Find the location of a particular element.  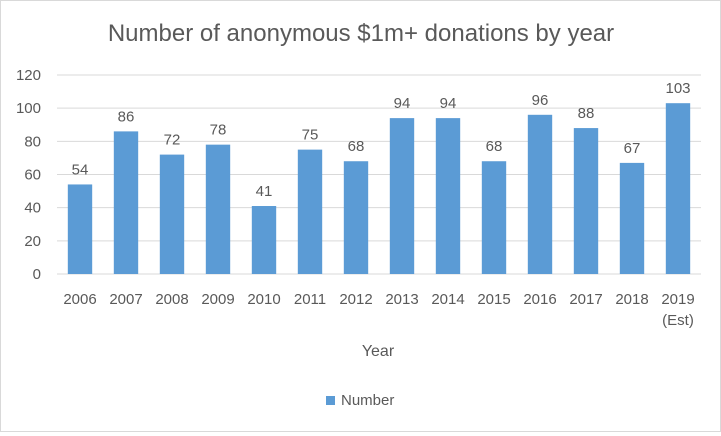

data-label: 103 is located at coordinates (677, 88).